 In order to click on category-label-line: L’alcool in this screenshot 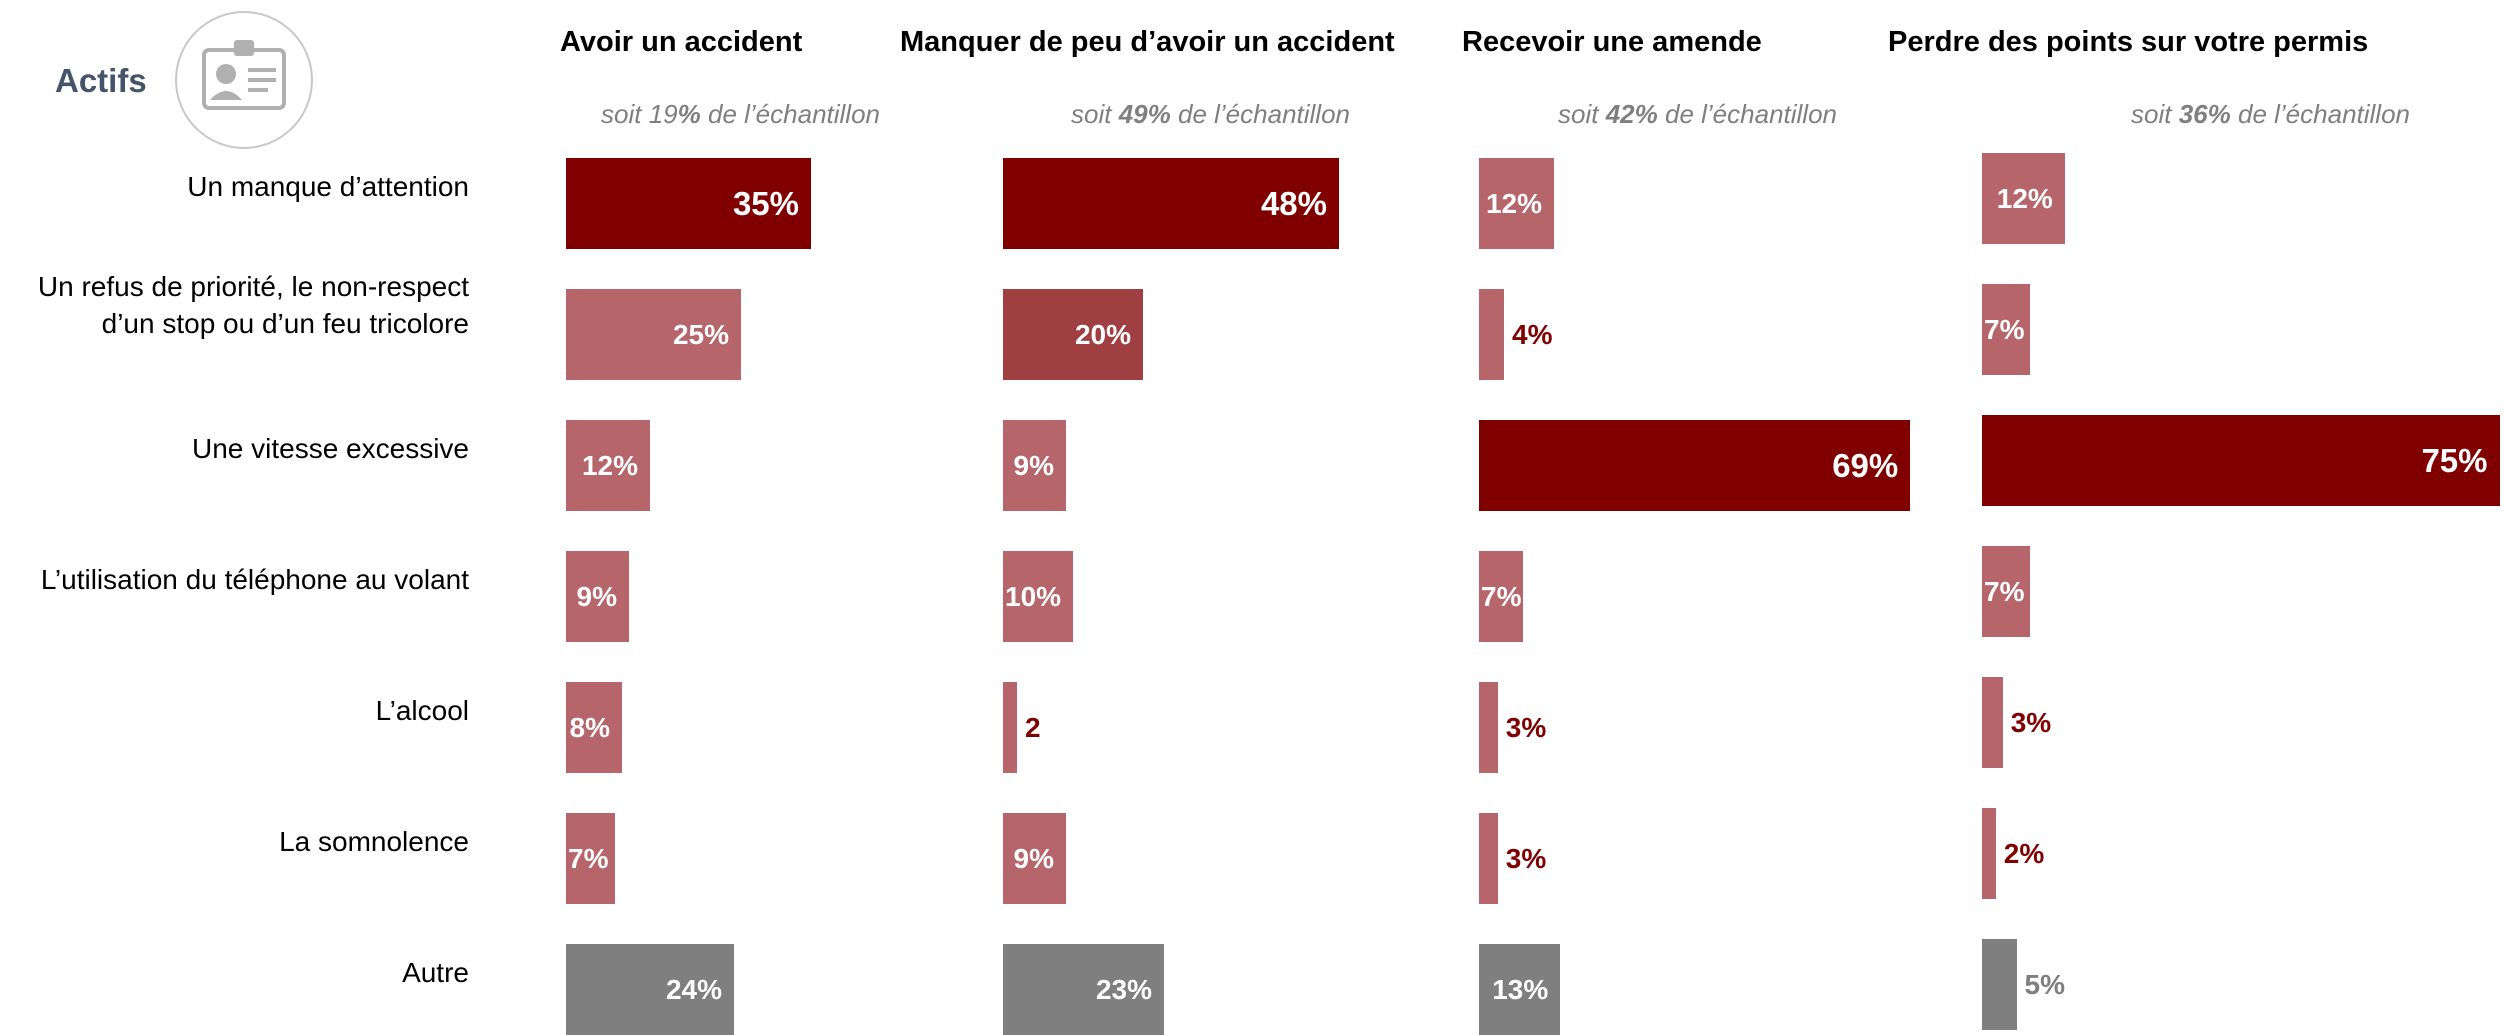, I will do `click(234, 710)`.